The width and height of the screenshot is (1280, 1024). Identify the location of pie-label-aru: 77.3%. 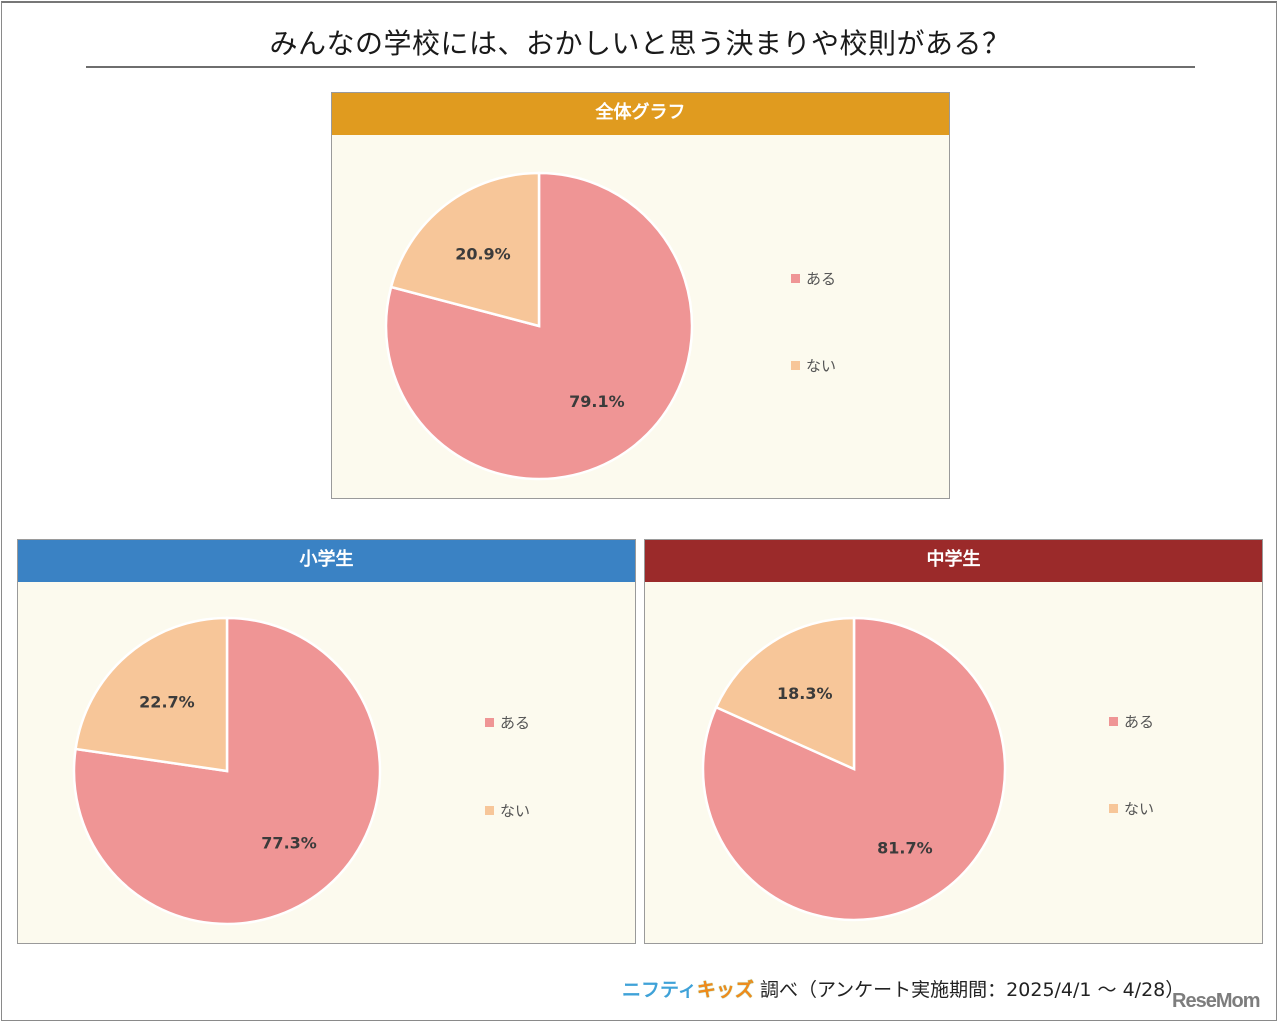
(289, 843).